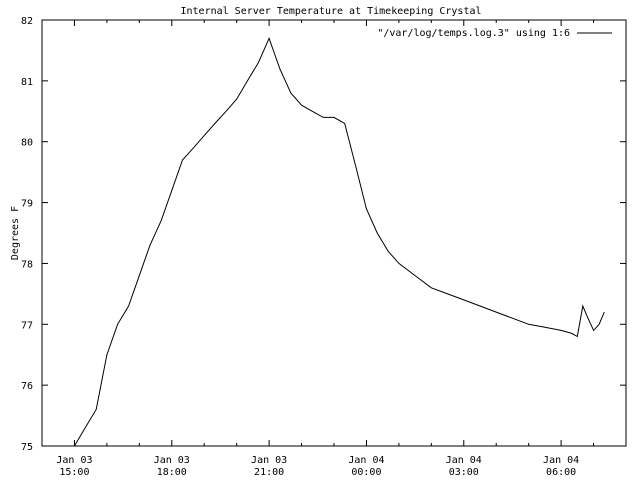 This screenshot has width=640, height=480. I want to click on x-tick-label-time: 21:00, so click(269, 472).